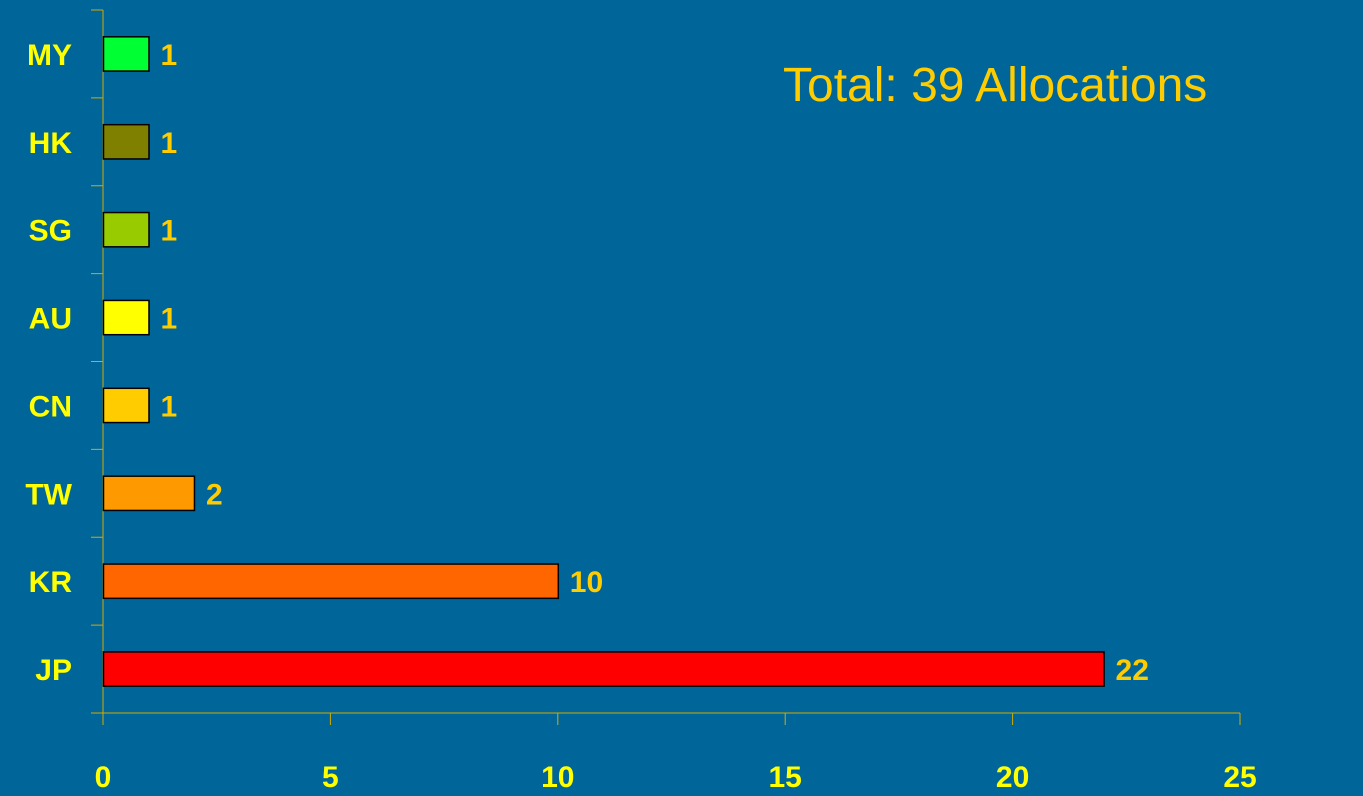  What do you see at coordinates (785, 777) in the screenshot?
I see `x-tick-label: 15` at bounding box center [785, 777].